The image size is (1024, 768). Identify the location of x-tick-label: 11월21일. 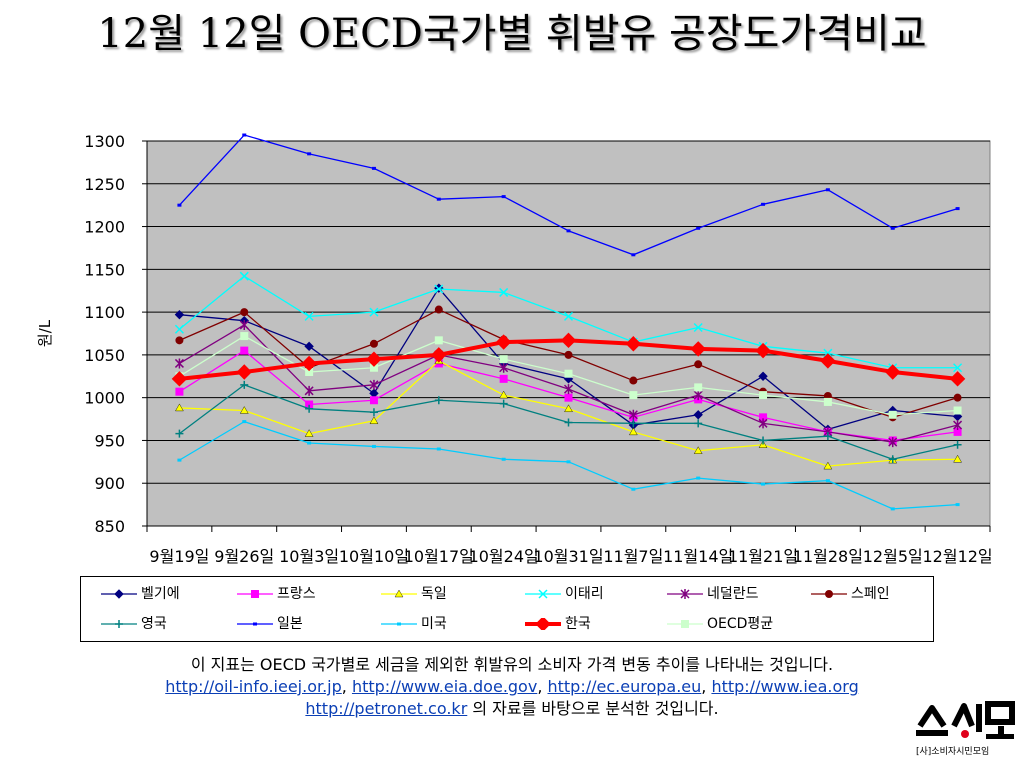
(763, 556).